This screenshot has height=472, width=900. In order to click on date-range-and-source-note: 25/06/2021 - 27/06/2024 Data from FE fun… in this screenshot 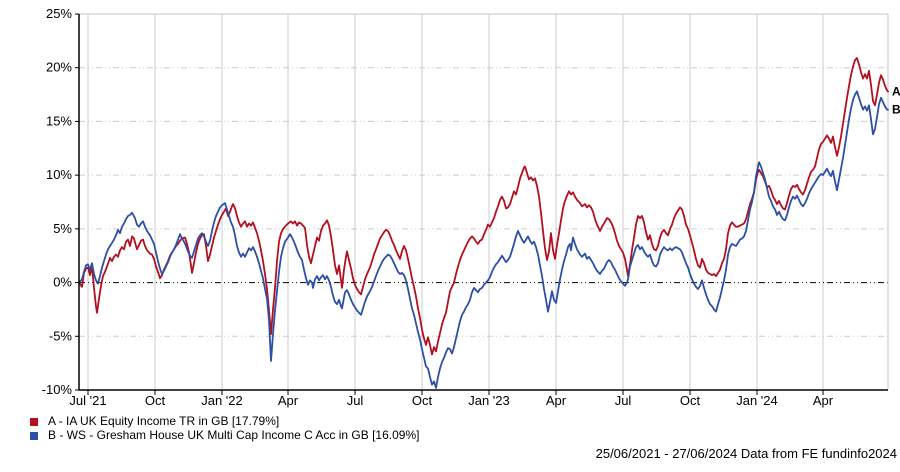, I will do `click(746, 453)`.